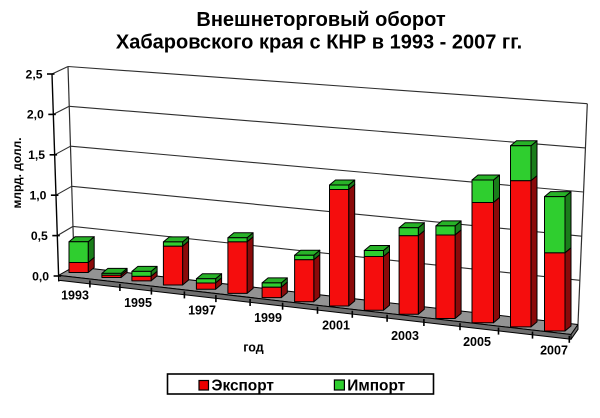 Image resolution: width=600 pixels, height=418 pixels. I want to click on svg-text: 2,0, so click(35, 115).